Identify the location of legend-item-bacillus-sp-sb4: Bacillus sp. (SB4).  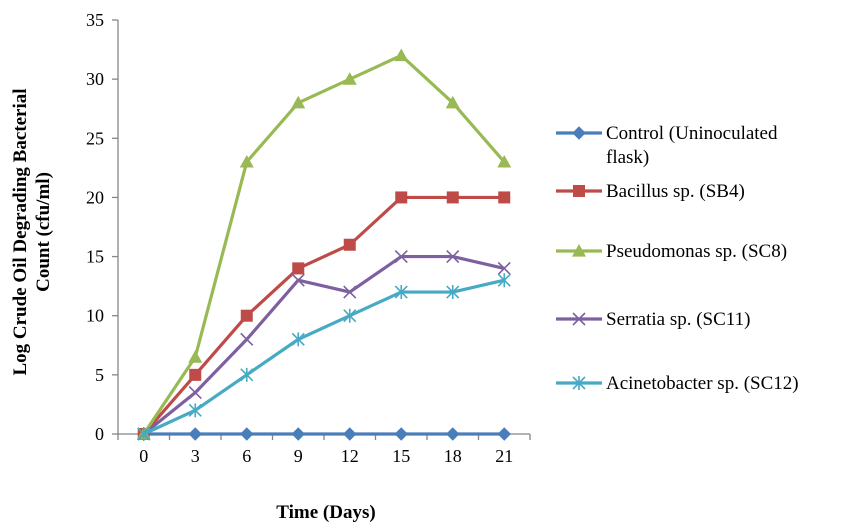
(650, 191).